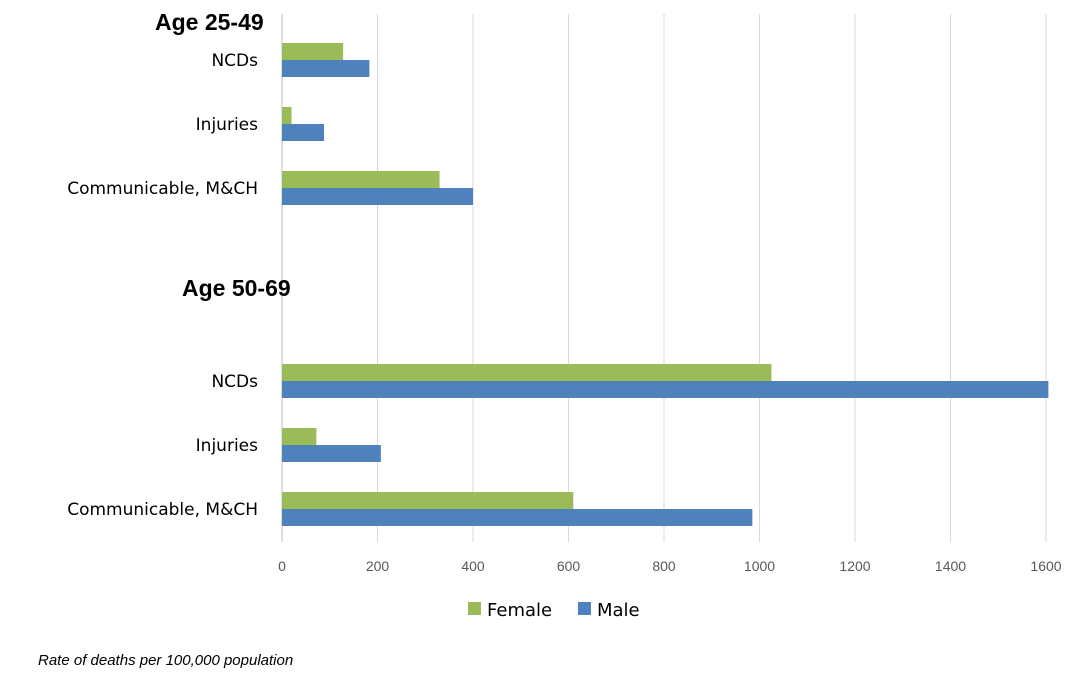 Image resolution: width=1092 pixels, height=696 pixels. Describe the element at coordinates (1045, 566) in the screenshot. I see `x-tick-label: 1600` at that location.